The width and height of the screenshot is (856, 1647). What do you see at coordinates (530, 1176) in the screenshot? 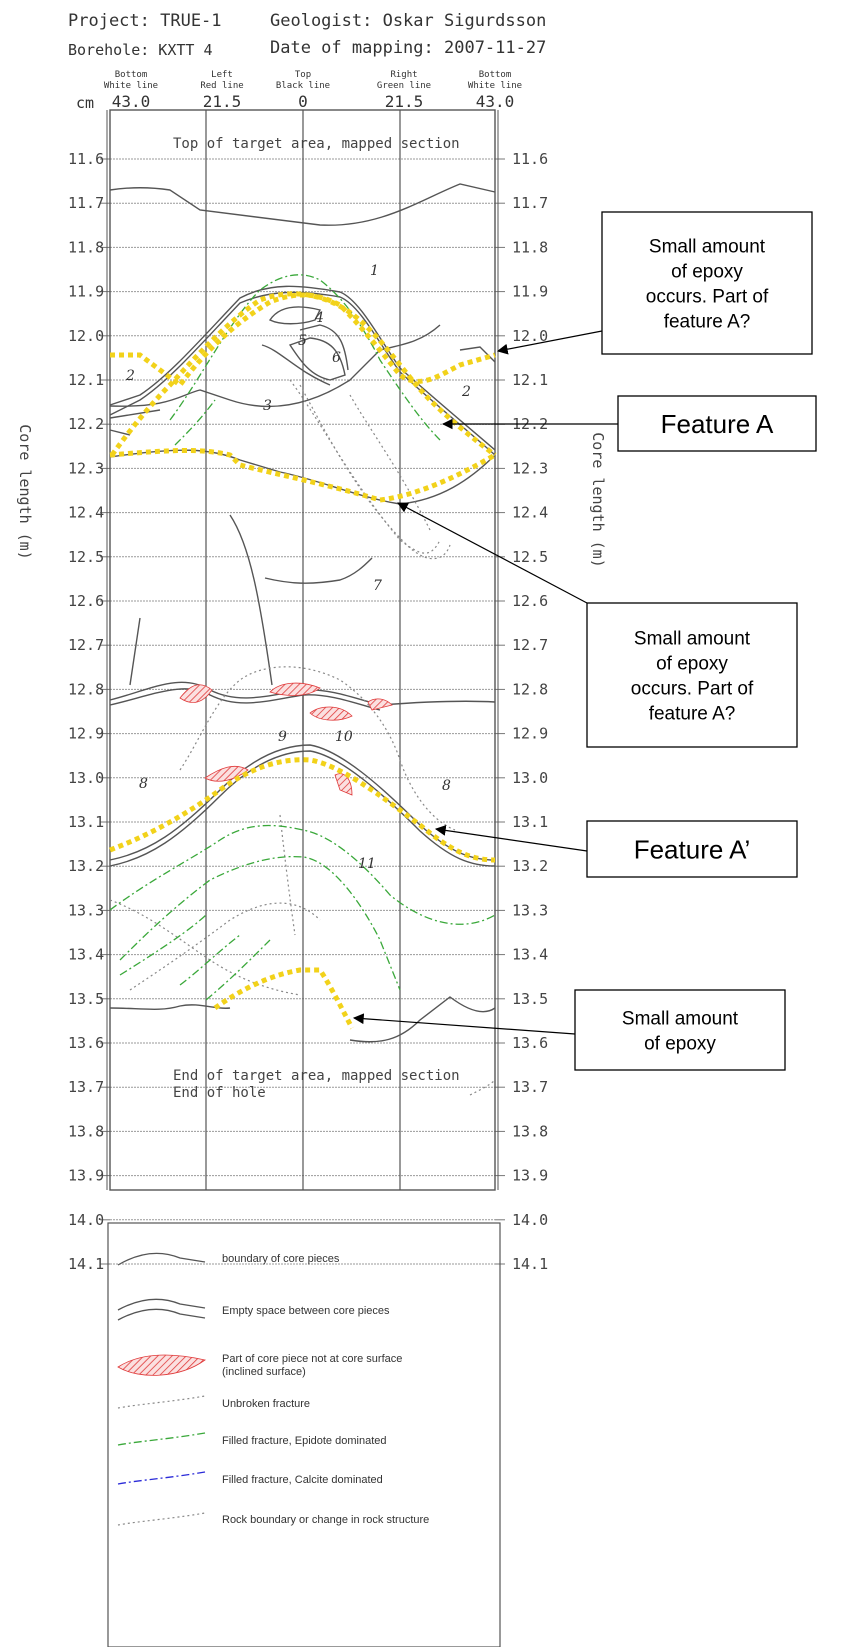
I see `depth-label-right: 13.9` at bounding box center [530, 1176].